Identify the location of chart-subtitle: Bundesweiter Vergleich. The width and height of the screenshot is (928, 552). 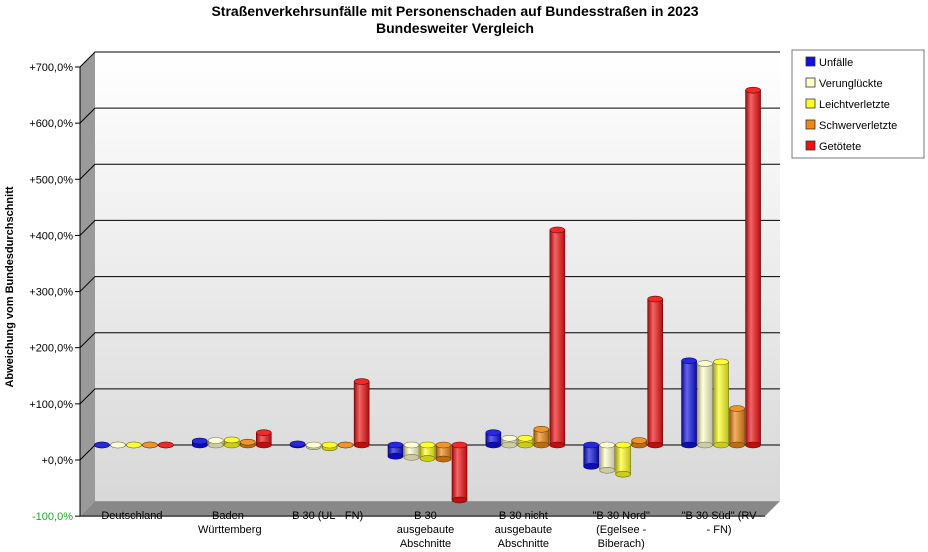
(455, 28).